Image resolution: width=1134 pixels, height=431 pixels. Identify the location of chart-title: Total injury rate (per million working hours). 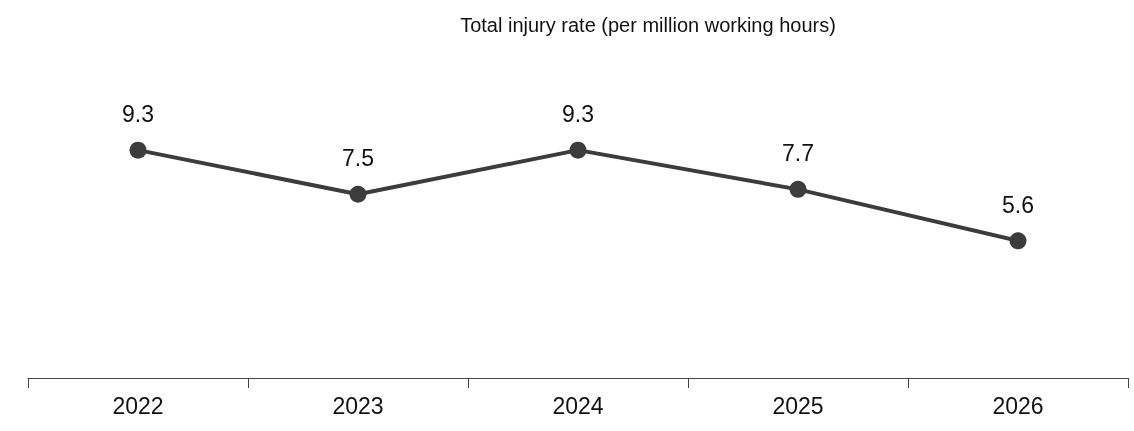
(648, 25).